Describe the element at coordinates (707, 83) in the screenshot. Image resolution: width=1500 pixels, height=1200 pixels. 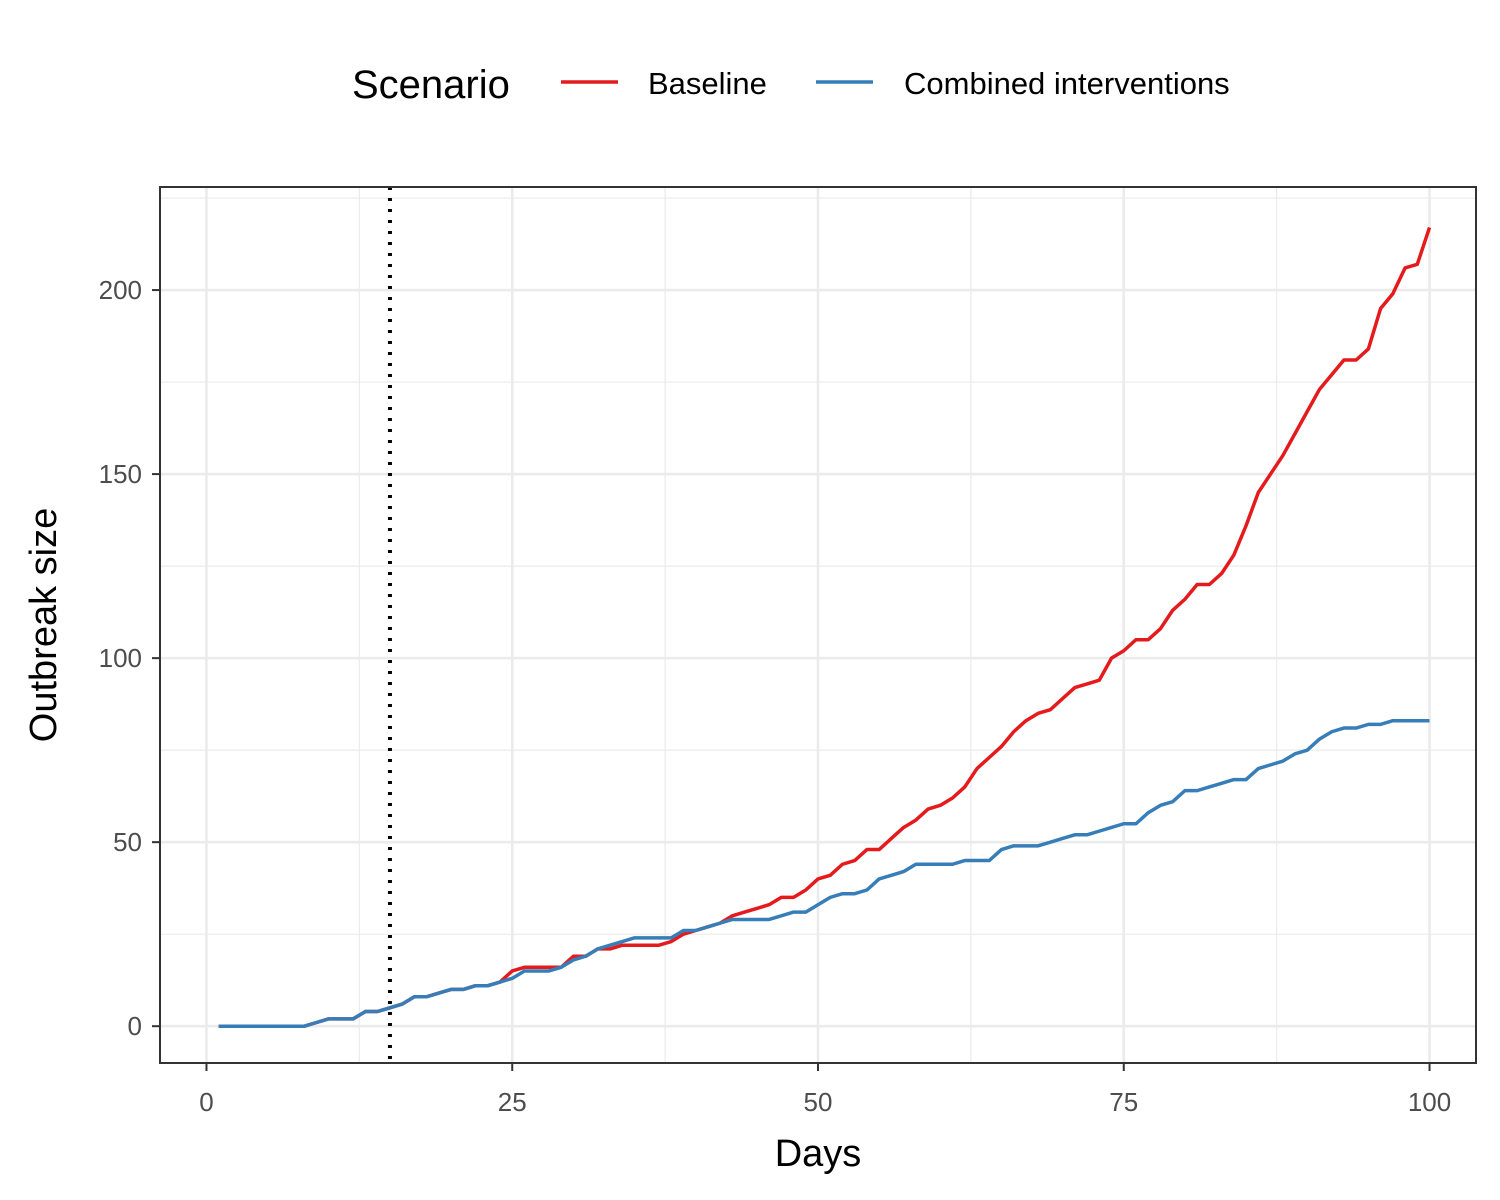
I see `legend-label-baseline: Baseline` at that location.